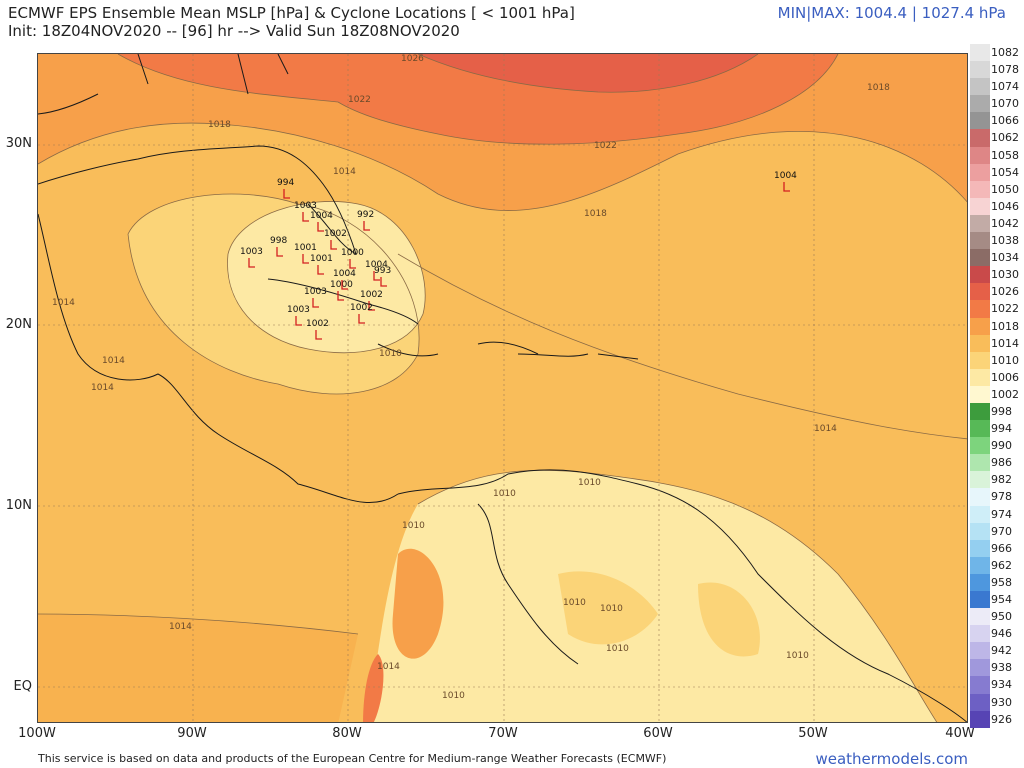 The height and width of the screenshot is (768, 1024). Describe the element at coordinates (605, 146) in the screenshot. I see `contour-label: 1022` at that location.